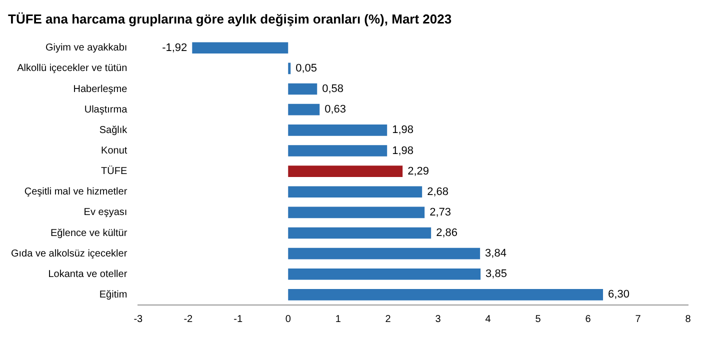  What do you see at coordinates (69, 254) in the screenshot?
I see `y-tick-label: Gıda ve alkolsüz içecekler` at bounding box center [69, 254].